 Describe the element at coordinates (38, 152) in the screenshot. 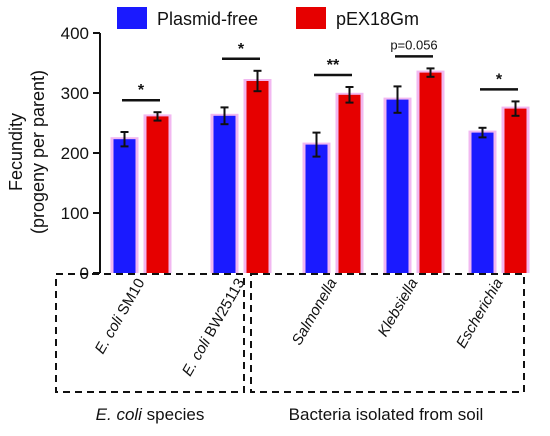

I see `y-axis-title-line2: (progeny per parent)` at that location.